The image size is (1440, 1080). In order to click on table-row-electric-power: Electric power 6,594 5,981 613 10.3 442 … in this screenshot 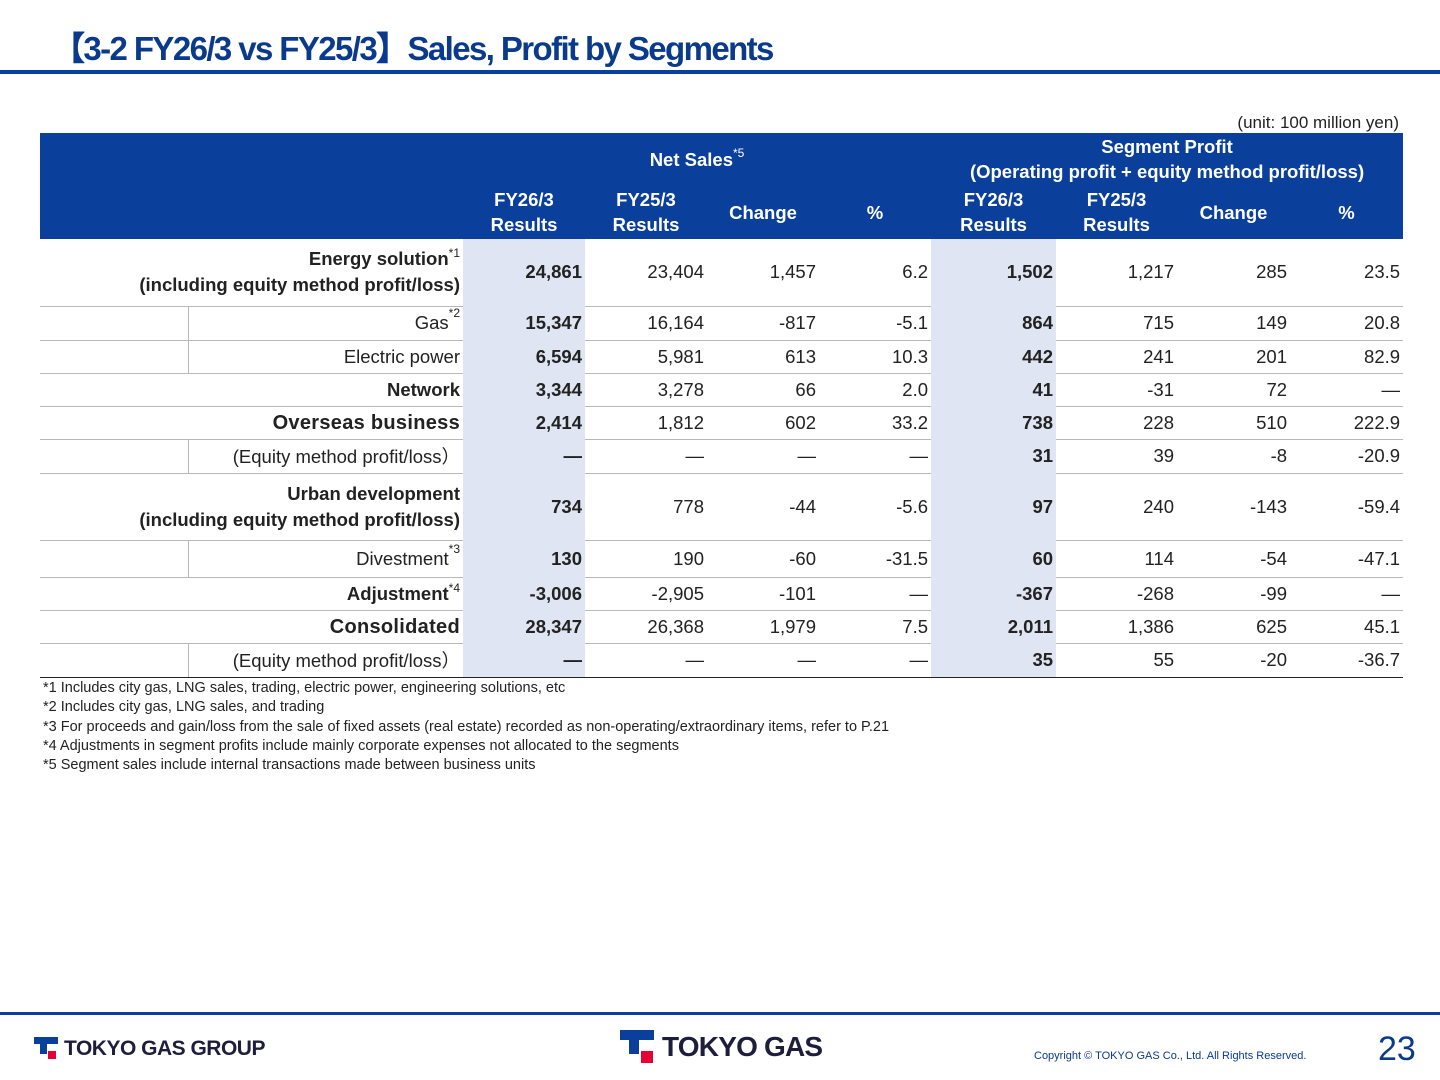, I will do `click(722, 357)`.